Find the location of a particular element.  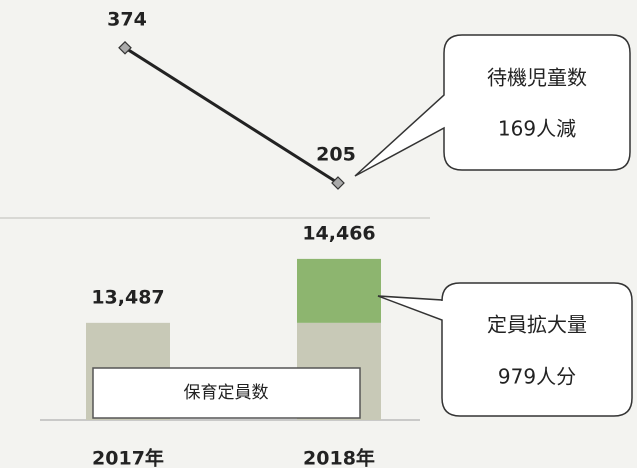

callout-text: 979人分 is located at coordinates (537, 377).